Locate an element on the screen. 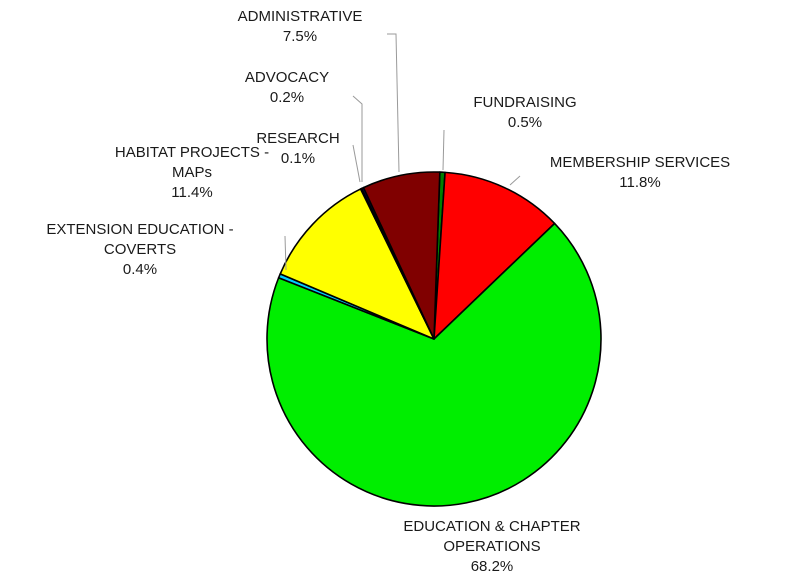  leader-line-membership-services is located at coordinates (515, 180).